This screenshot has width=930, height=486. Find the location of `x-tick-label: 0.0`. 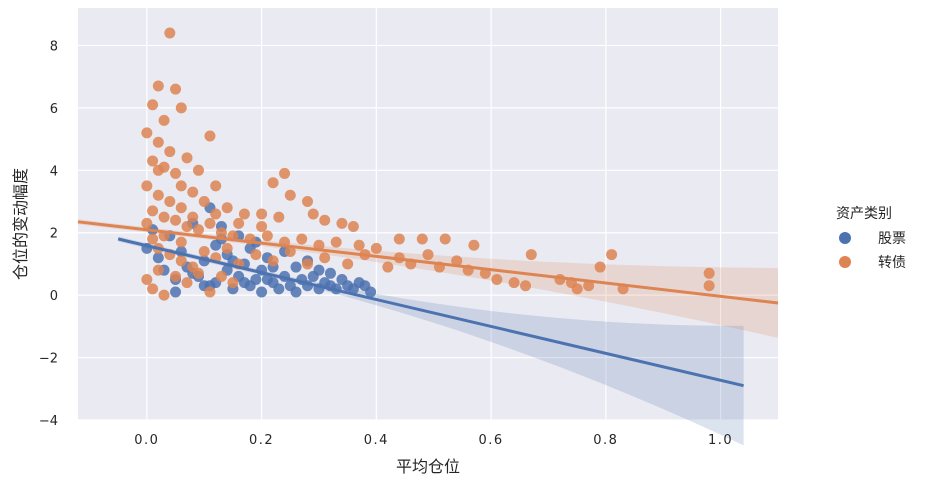

x-tick-label: 0.0 is located at coordinates (146, 440).